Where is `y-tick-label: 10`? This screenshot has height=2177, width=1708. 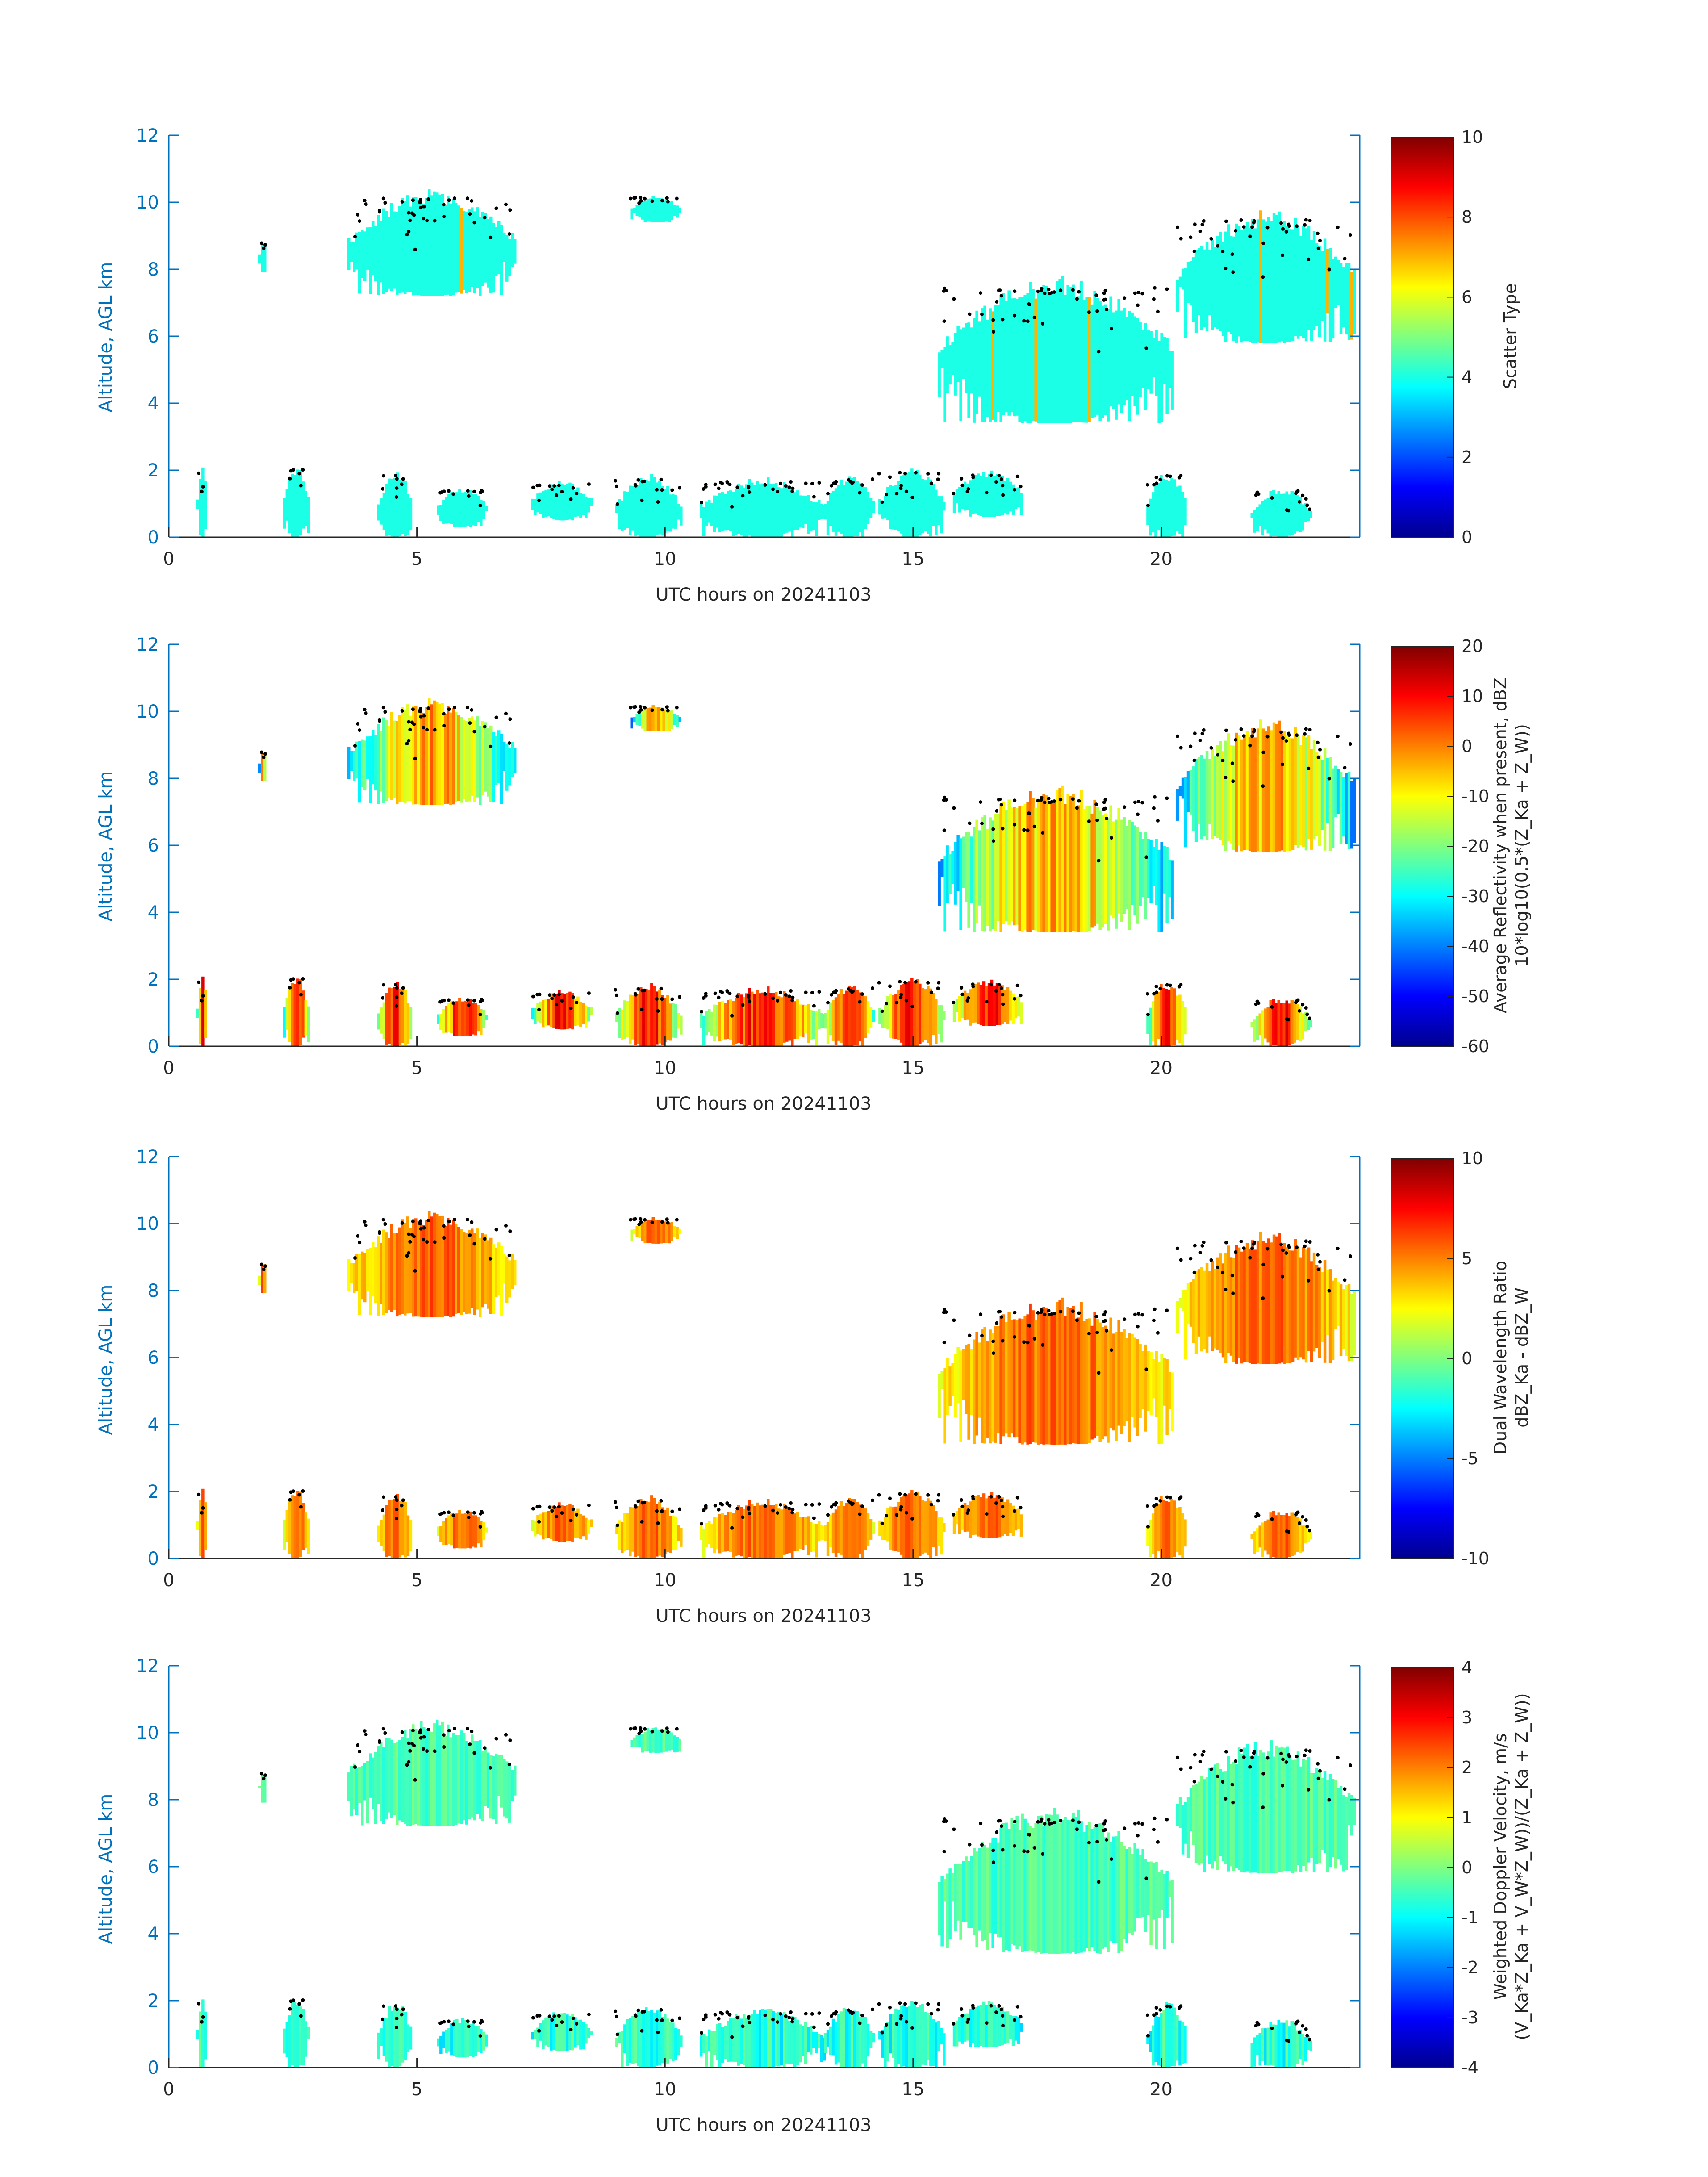 y-tick-label: 10 is located at coordinates (147, 712).